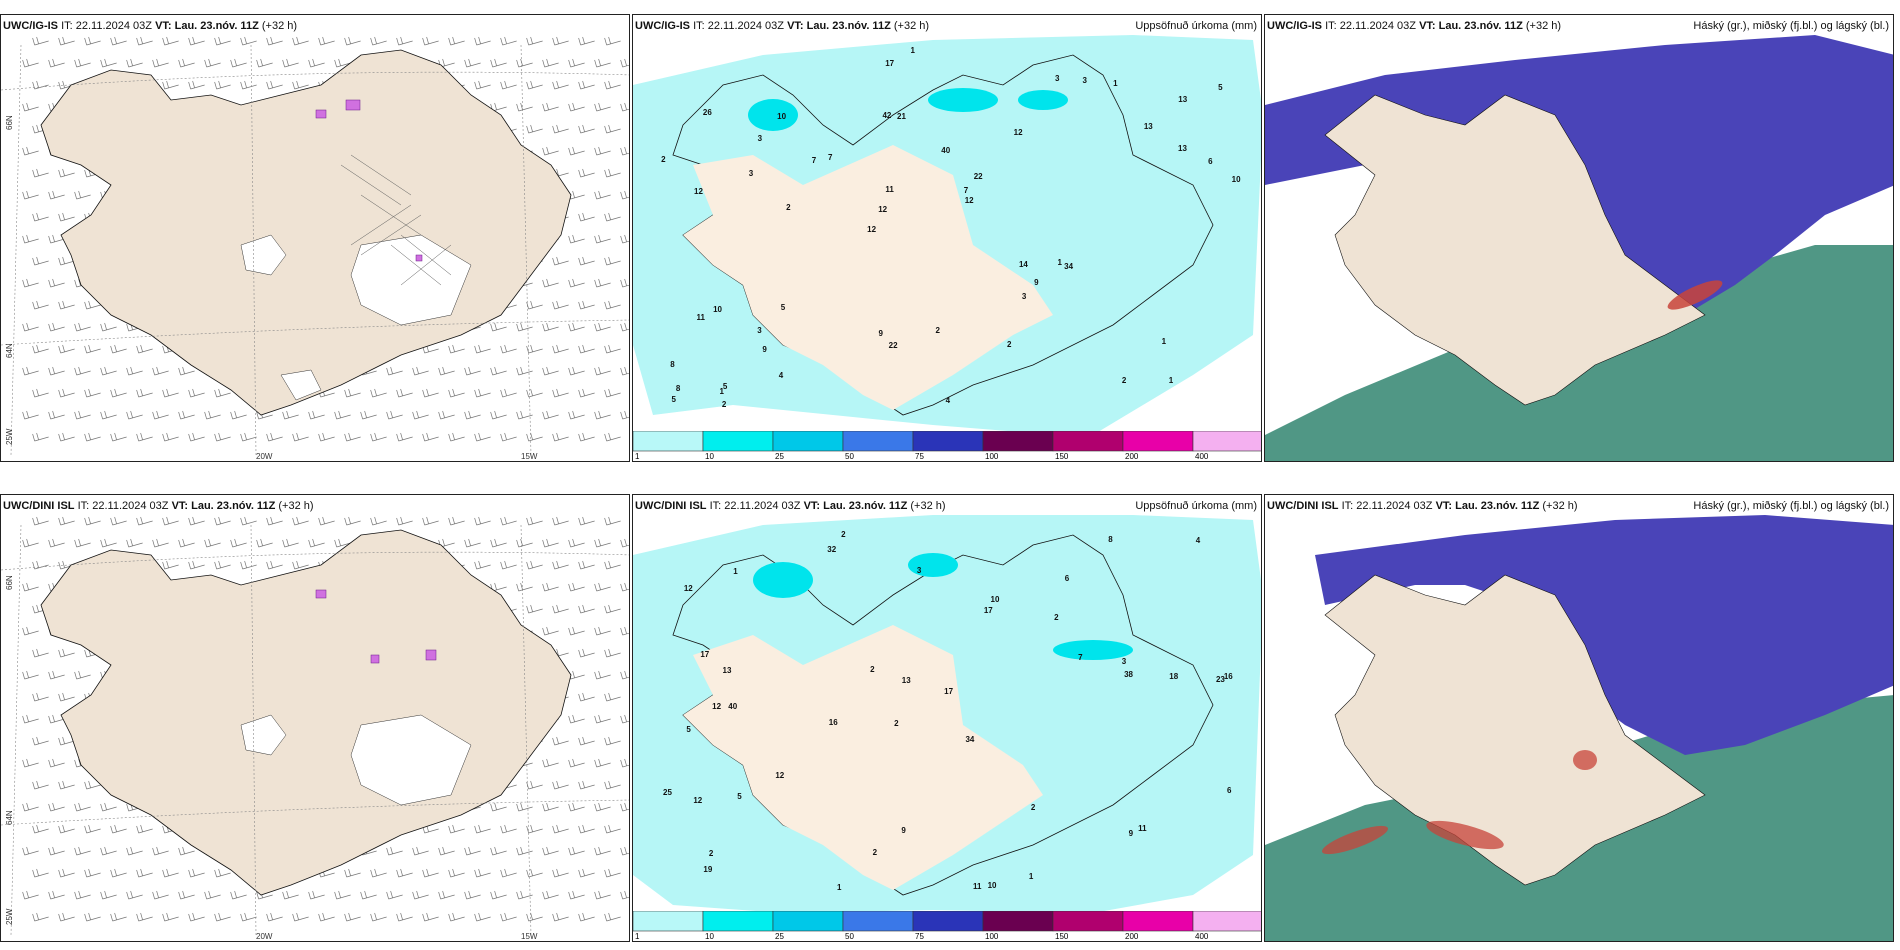 The image size is (1900, 950). Describe the element at coordinates (832, 550) in the screenshot. I see `precip-value-label: 32` at that location.